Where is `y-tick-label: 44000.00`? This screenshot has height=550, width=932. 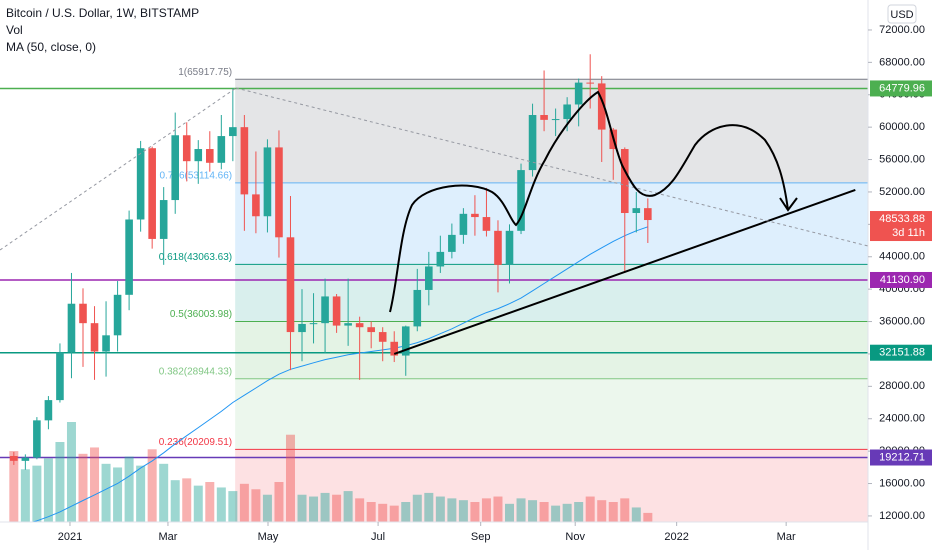 y-tick-label: 44000.00 is located at coordinates (902, 257).